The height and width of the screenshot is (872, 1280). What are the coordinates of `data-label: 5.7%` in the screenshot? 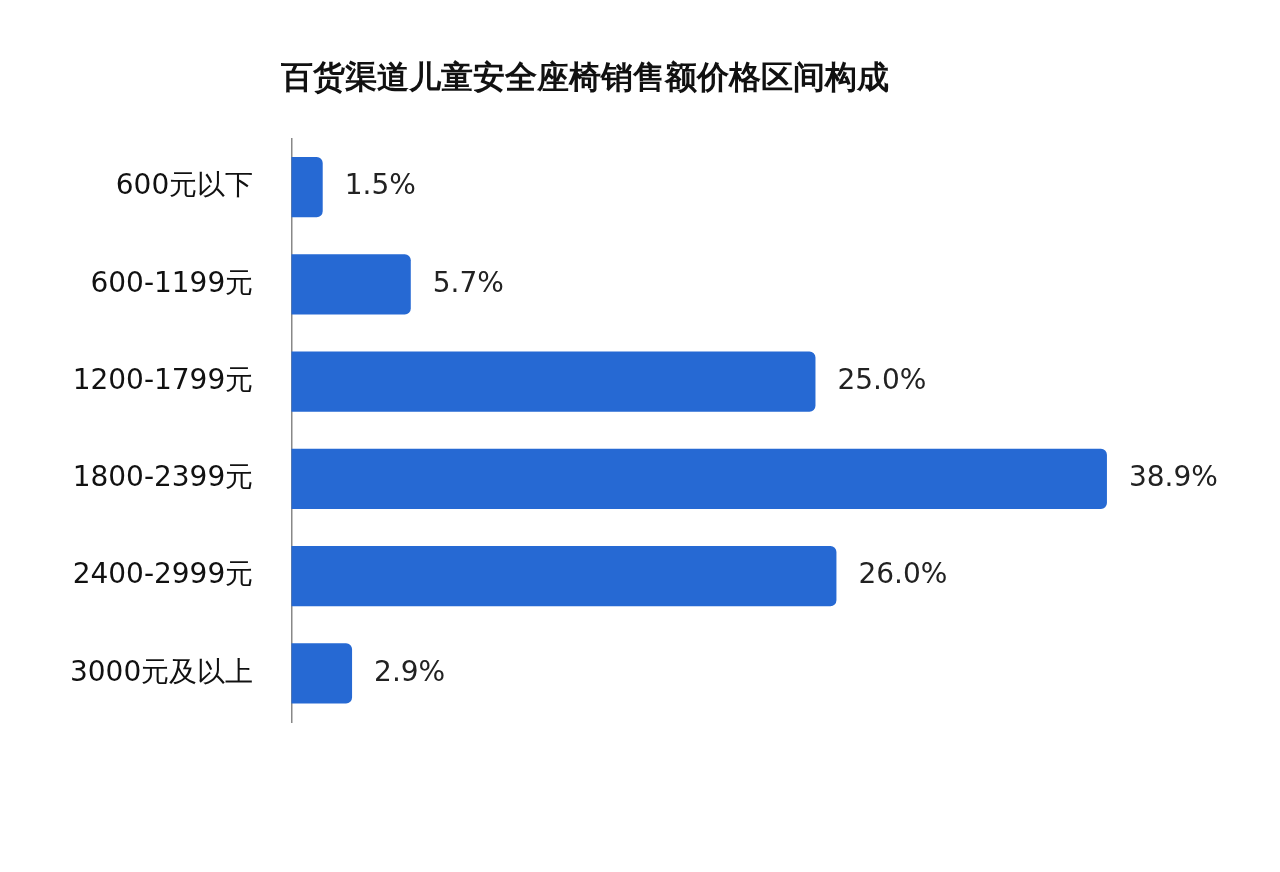 It's located at (468, 282).